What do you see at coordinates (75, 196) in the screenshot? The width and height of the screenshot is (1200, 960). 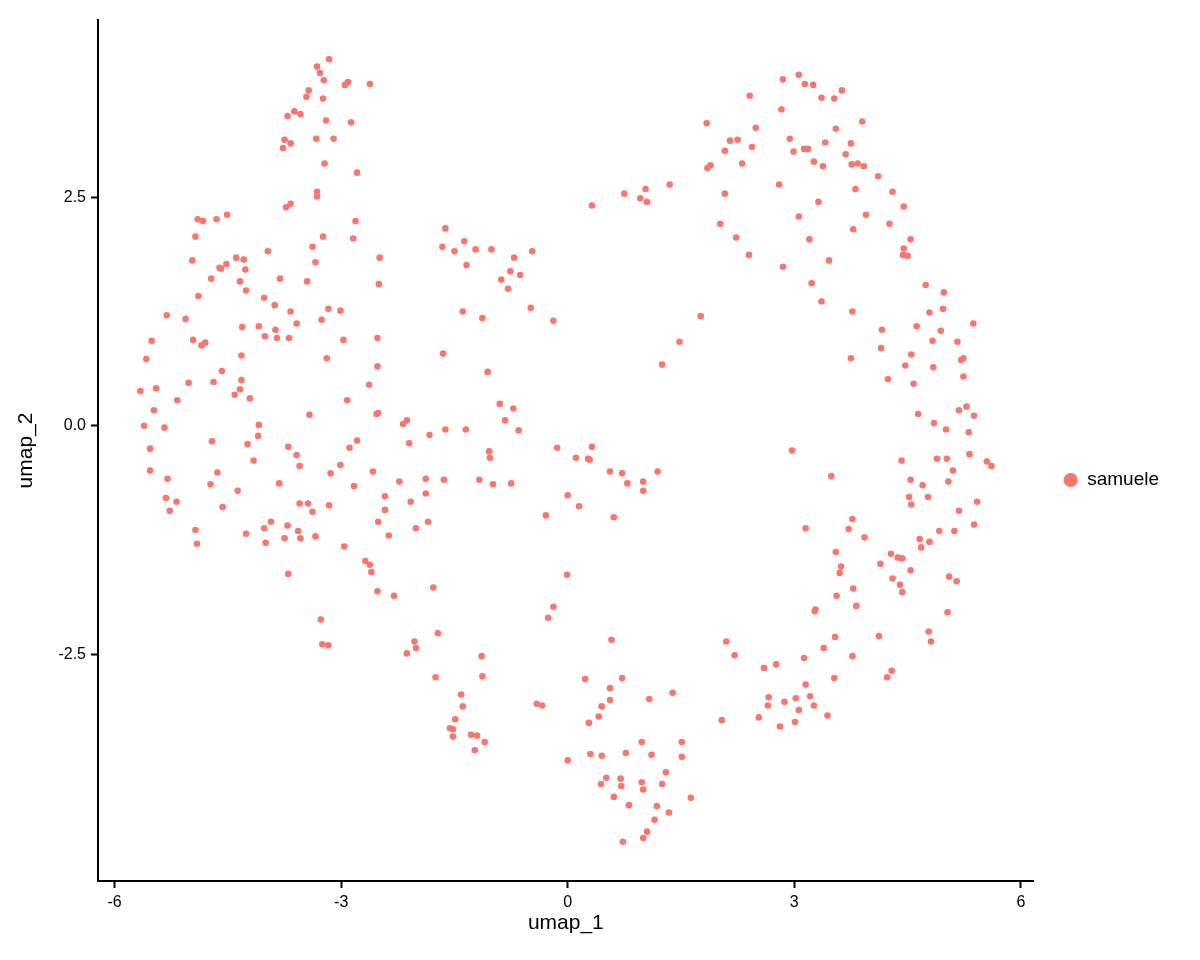 I see `y-tick-label: 2.5` at bounding box center [75, 196].